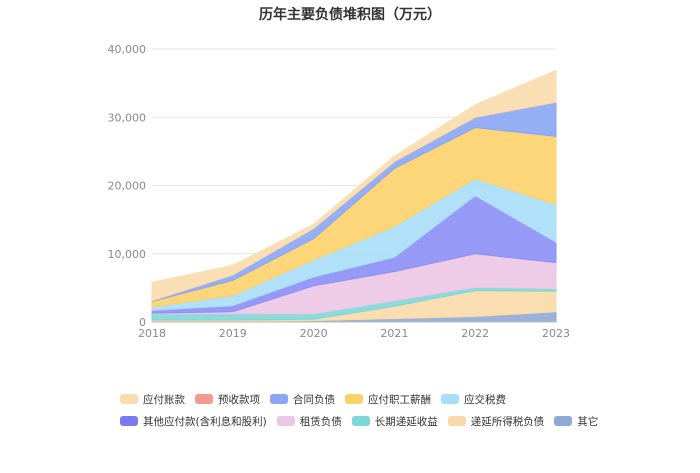  Describe the element at coordinates (556, 333) in the screenshot. I see `x-tick-label: 2023` at that location.